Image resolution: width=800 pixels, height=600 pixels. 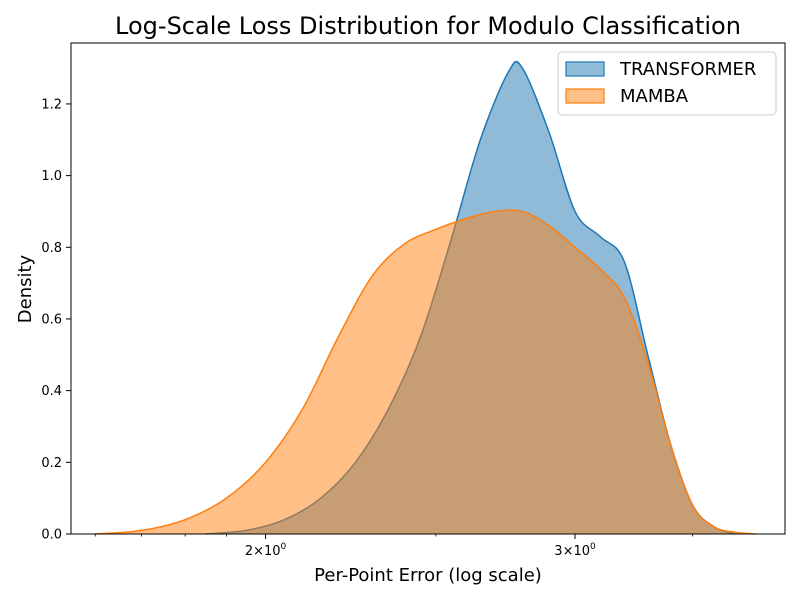 I want to click on y-tick-label: 1.0, so click(x=51, y=176).